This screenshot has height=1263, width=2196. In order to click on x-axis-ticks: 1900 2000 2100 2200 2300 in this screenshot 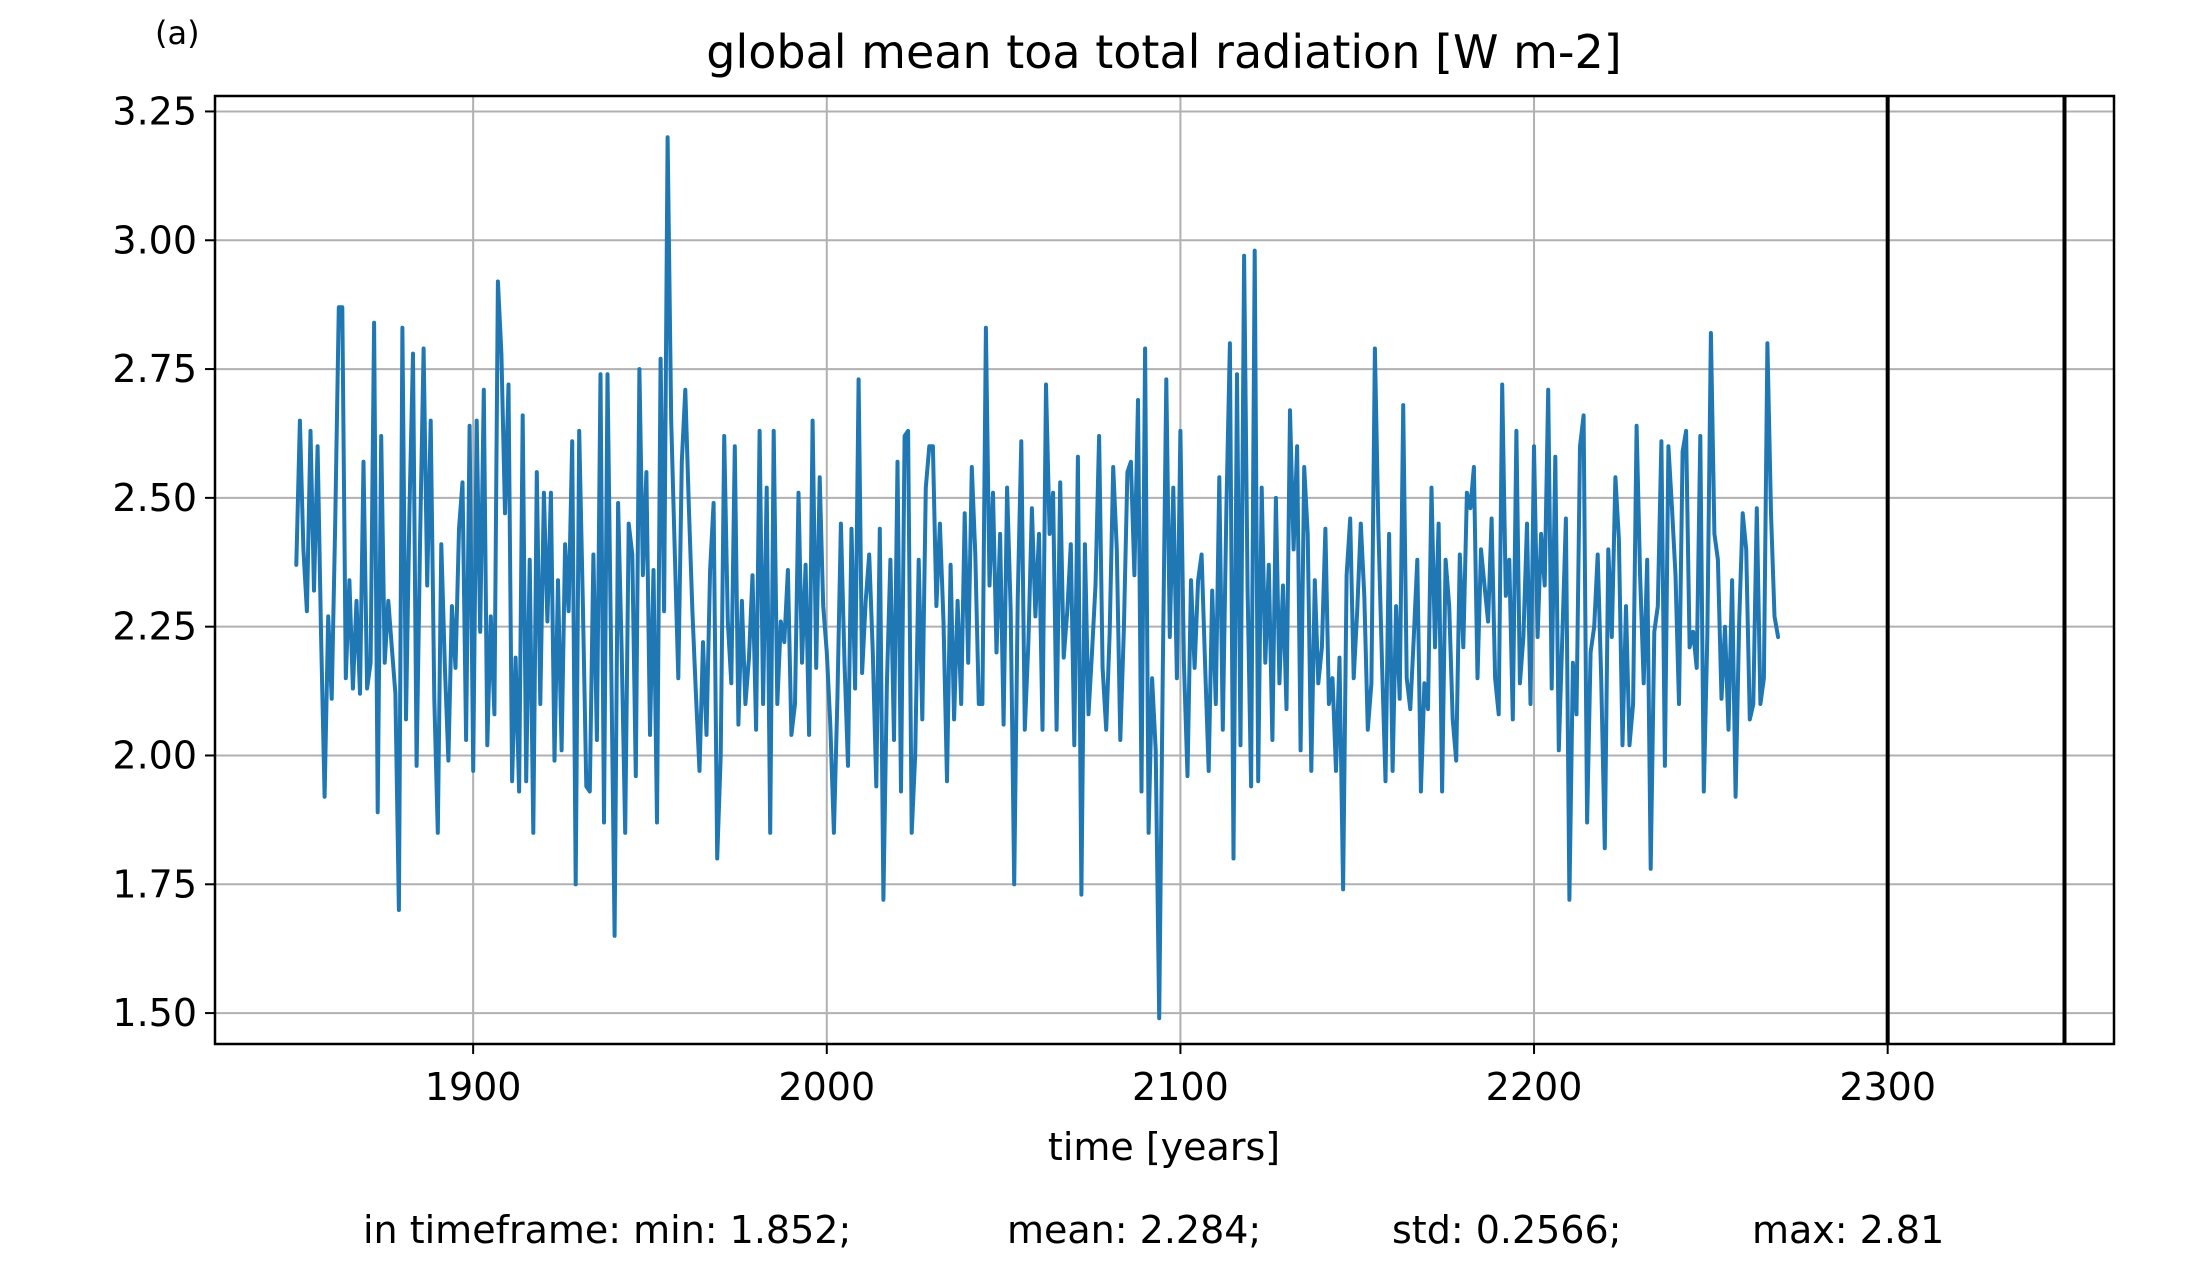, I will do `click(1180, 1076)`.